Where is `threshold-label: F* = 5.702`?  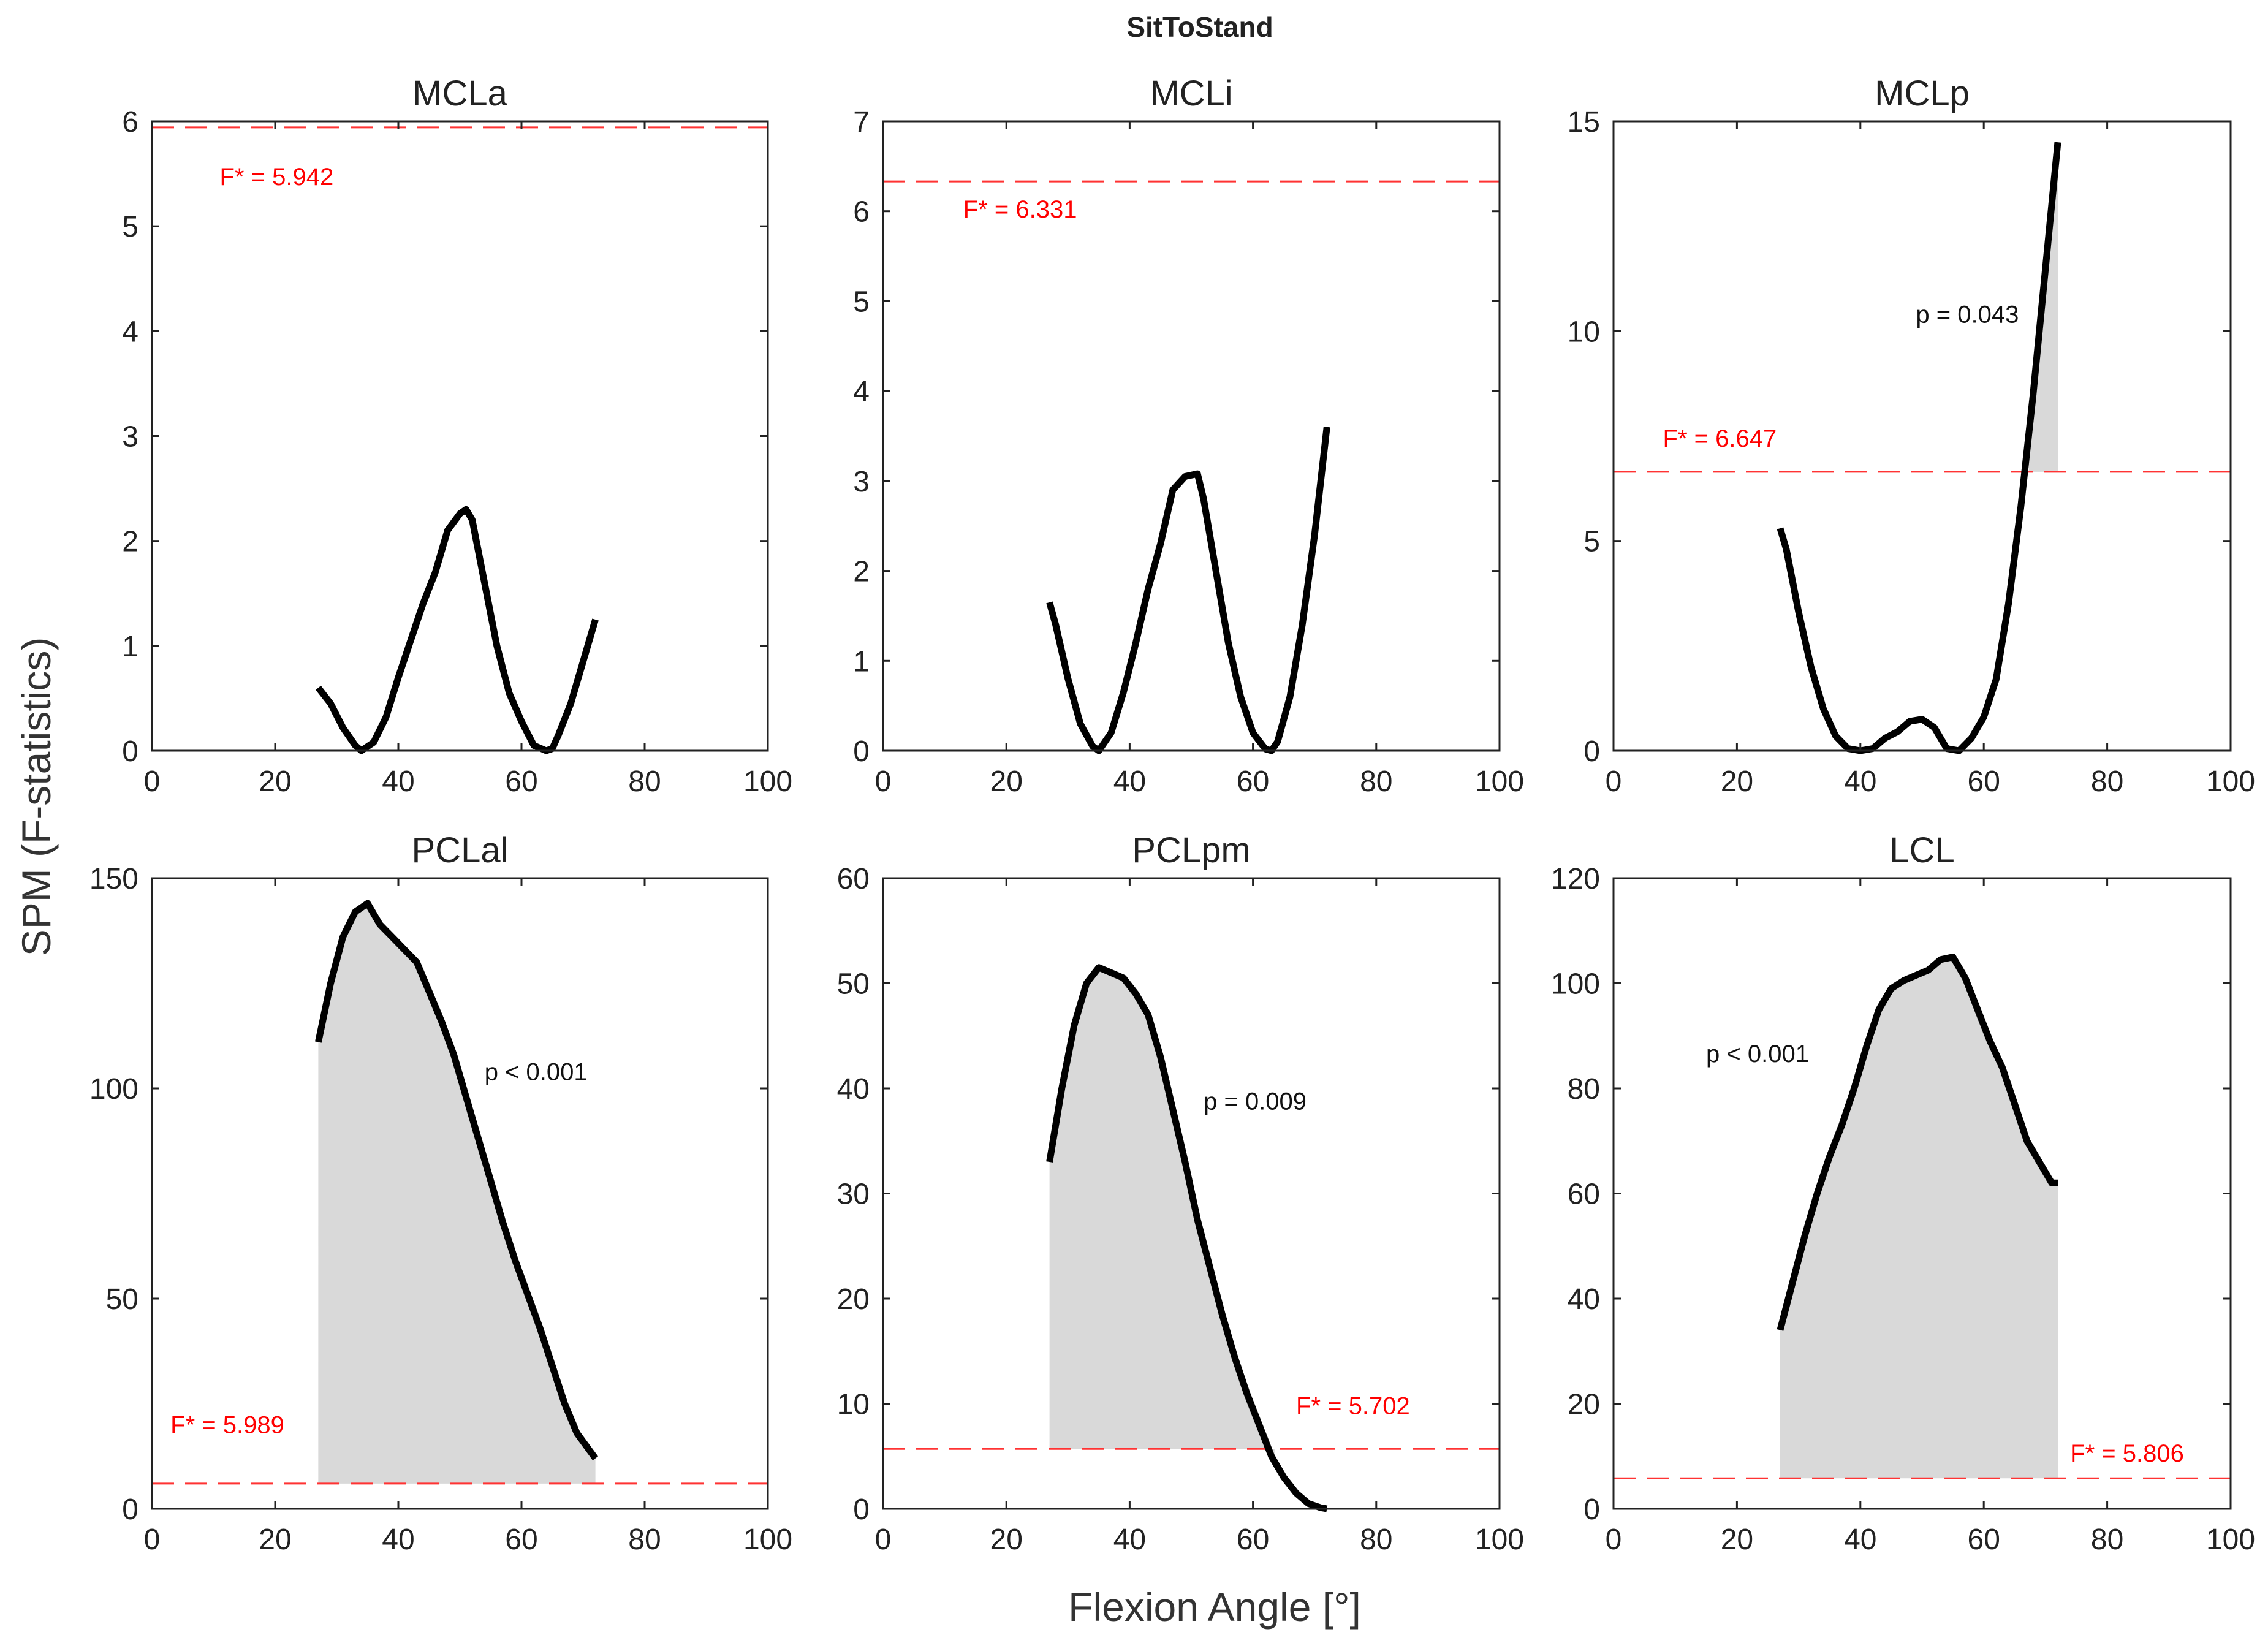 threshold-label: F* = 5.702 is located at coordinates (1353, 1406).